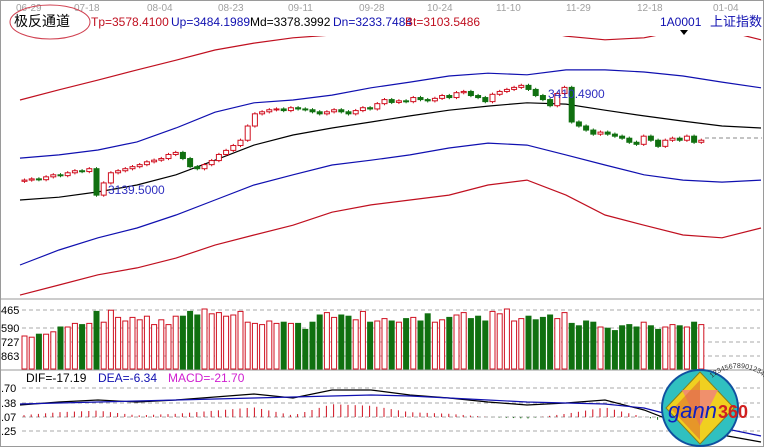  Describe the element at coordinates (56, 378) in the screenshot. I see `dif-label: DIF=-17.19` at that location.